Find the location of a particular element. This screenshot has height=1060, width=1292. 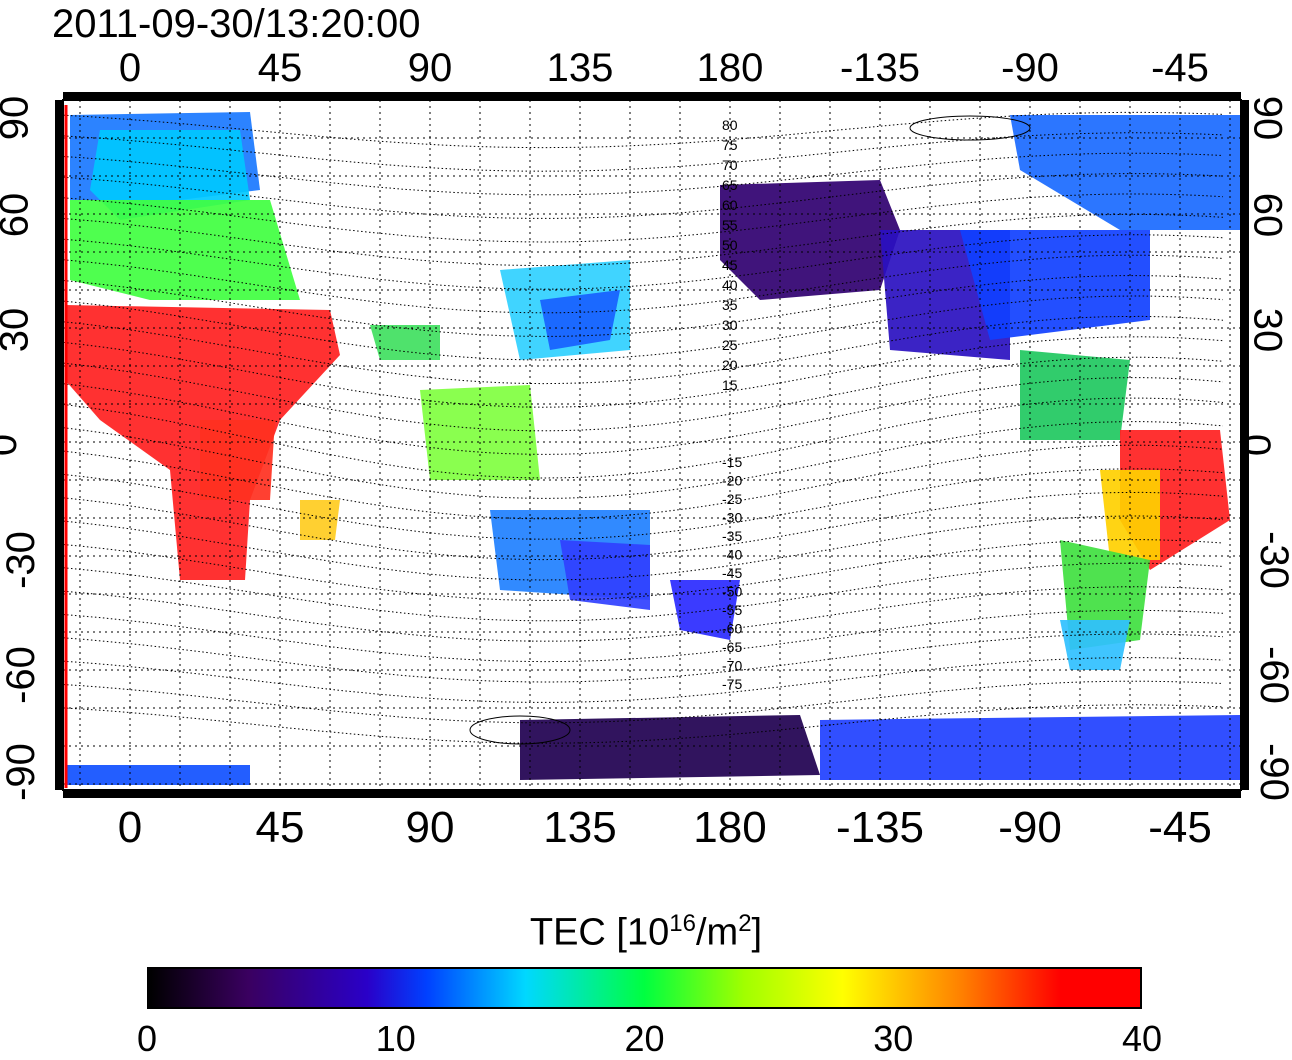

contour-label: 35 is located at coordinates (730, 305).